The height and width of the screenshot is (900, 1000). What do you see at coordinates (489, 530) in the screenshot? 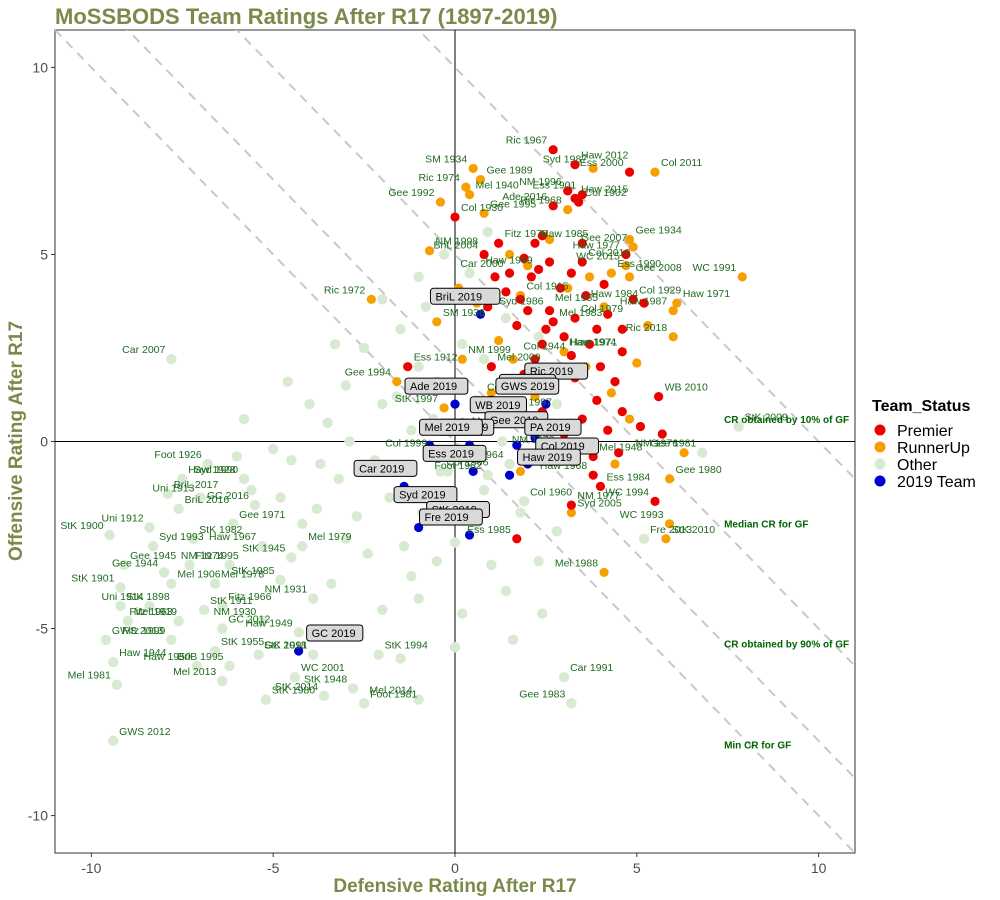
I see `point-label: Ess 1985` at bounding box center [489, 530].